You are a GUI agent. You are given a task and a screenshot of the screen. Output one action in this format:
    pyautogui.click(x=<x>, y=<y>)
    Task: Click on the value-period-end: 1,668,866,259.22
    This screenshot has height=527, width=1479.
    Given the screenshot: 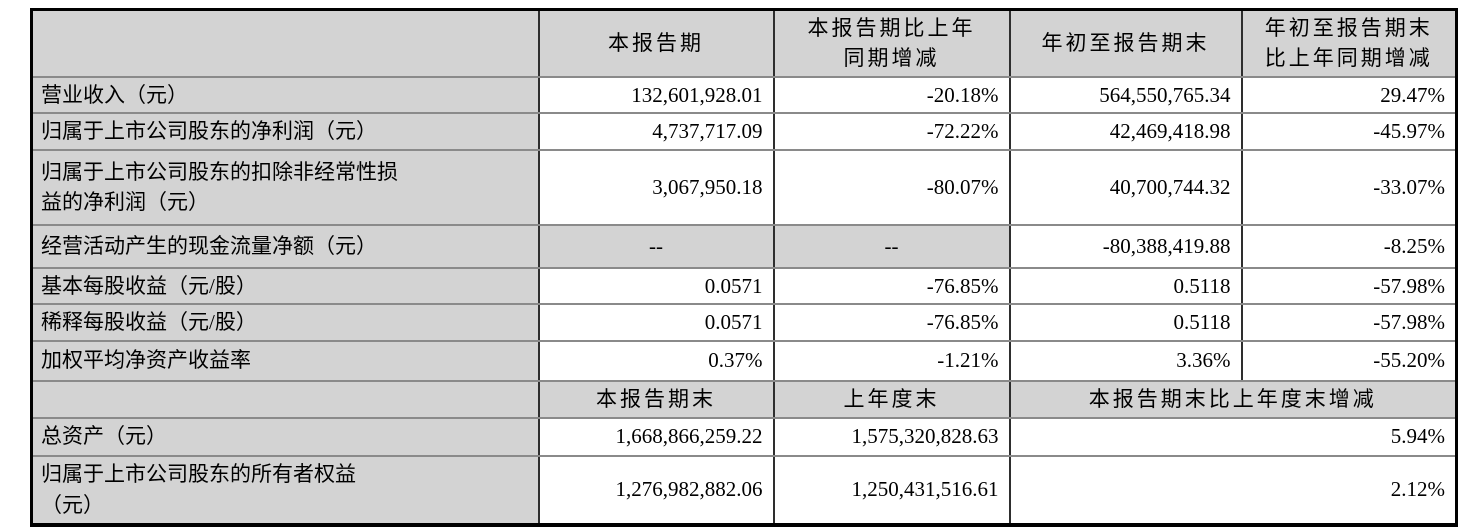 What is the action you would take?
    pyautogui.click(x=656, y=436)
    